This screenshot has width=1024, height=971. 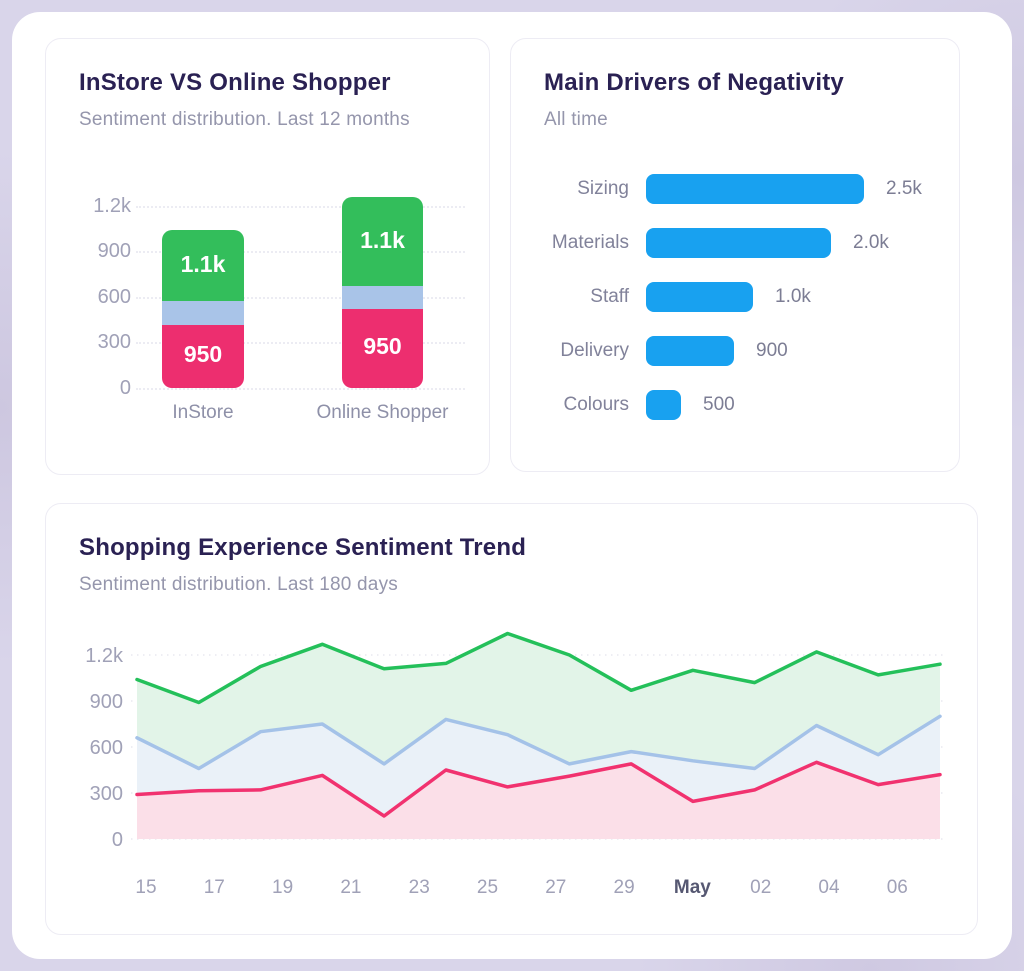 I want to click on card-title: InStore VS Online Shopper, so click(x=235, y=82).